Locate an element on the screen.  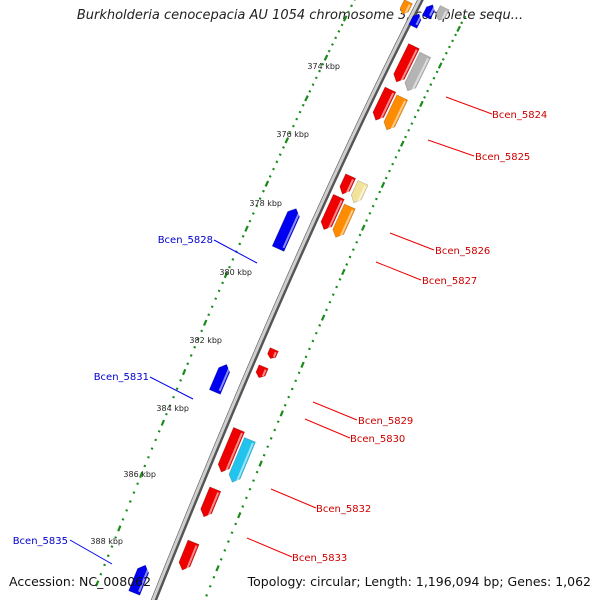
feature-bcen-5826-highlight is located at coordinates (335, 214).